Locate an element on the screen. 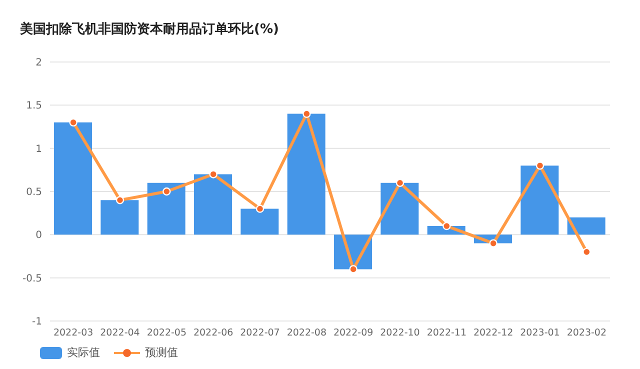 The width and height of the screenshot is (640, 369). legend-label: 预测值 is located at coordinates (161, 352).